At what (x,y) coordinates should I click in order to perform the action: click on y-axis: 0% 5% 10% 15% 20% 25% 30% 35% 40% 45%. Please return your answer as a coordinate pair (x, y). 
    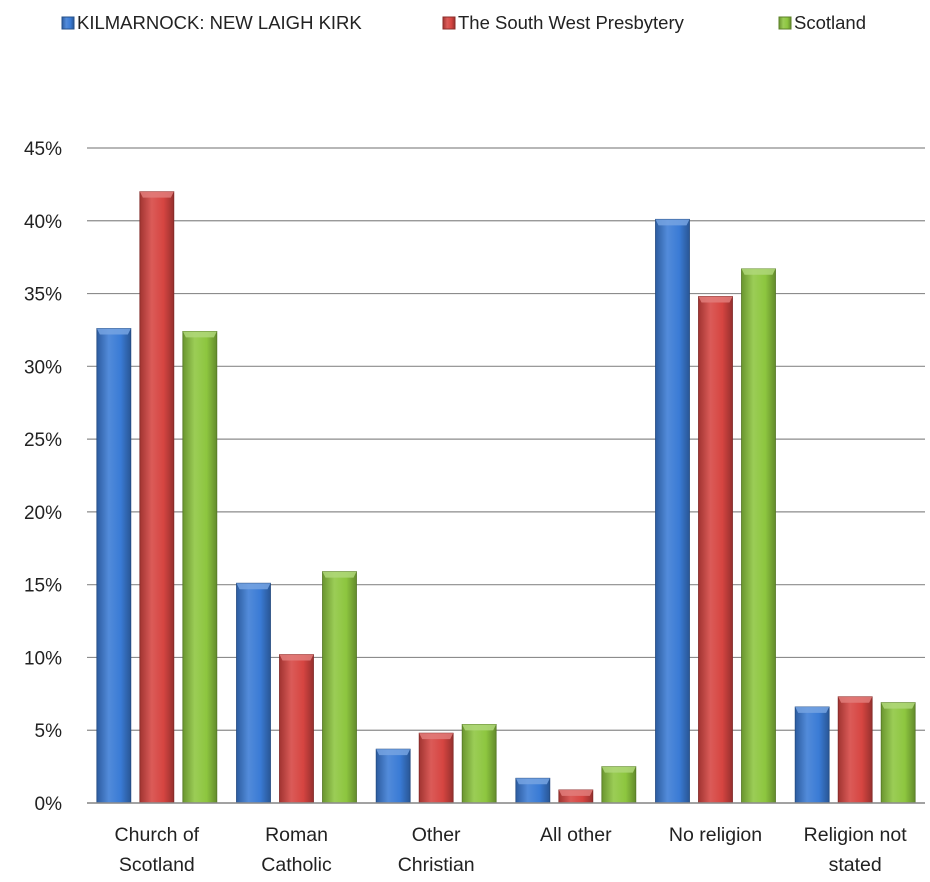
    Looking at the image, I should click on (43, 477).